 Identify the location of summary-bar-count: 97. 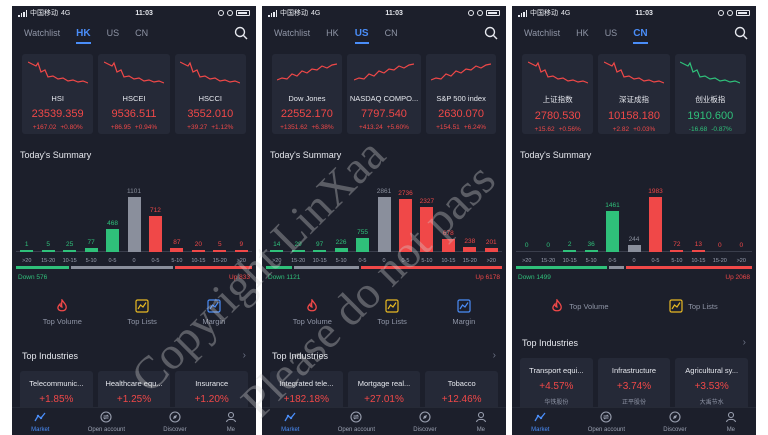
(320, 244).